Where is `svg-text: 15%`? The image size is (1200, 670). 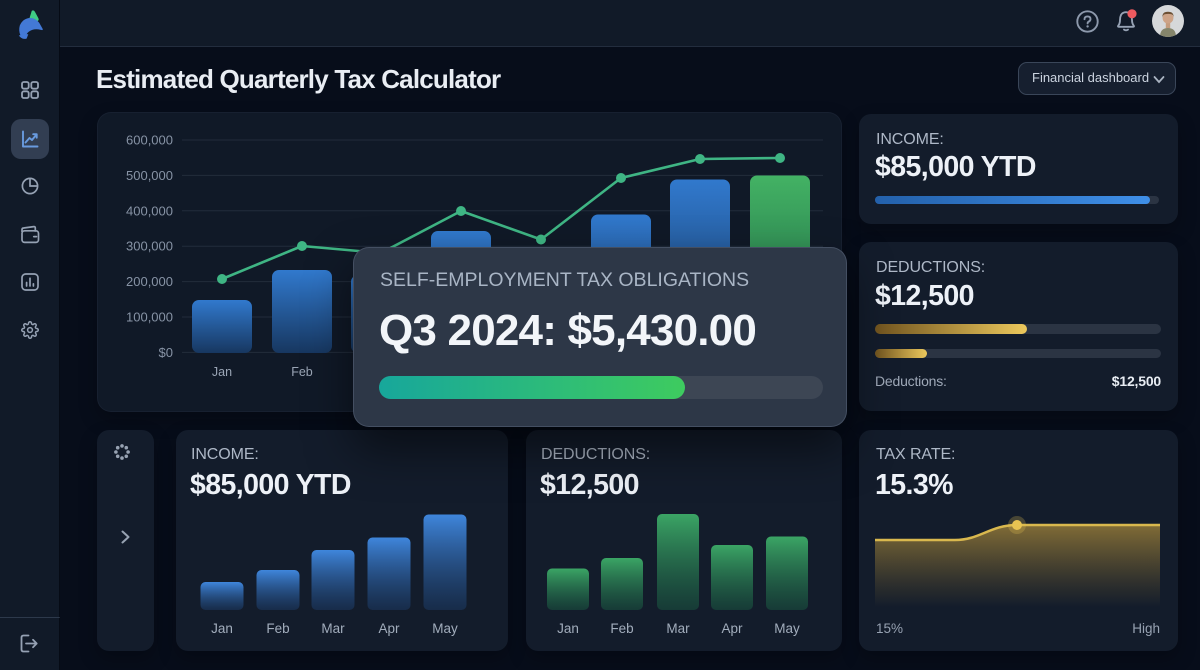
svg-text: 15% is located at coordinates (889, 628).